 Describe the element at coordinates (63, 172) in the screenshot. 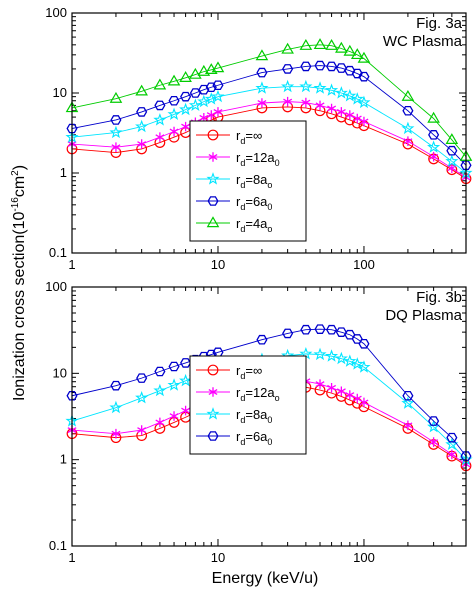

I see `fig-3a-ytick-label-1: 1` at that location.